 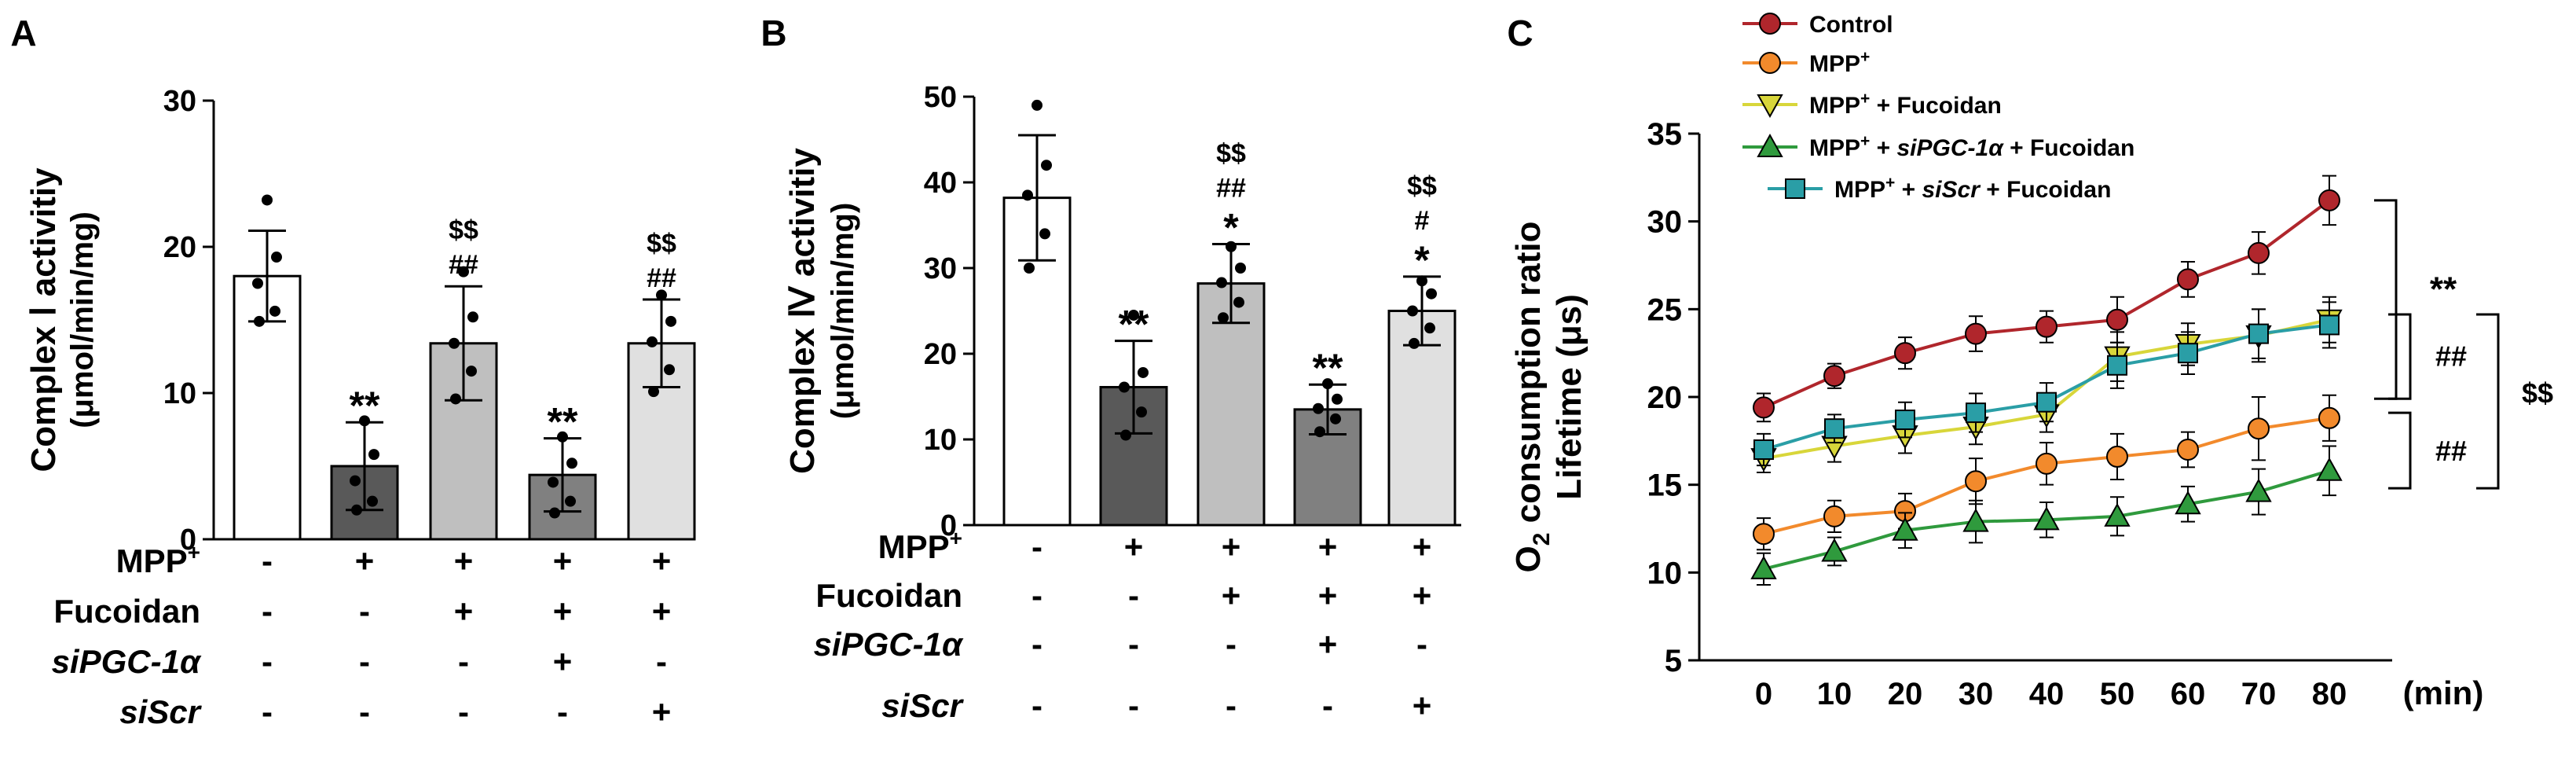 I want to click on significance-mark: *, so click(x=1422, y=260).